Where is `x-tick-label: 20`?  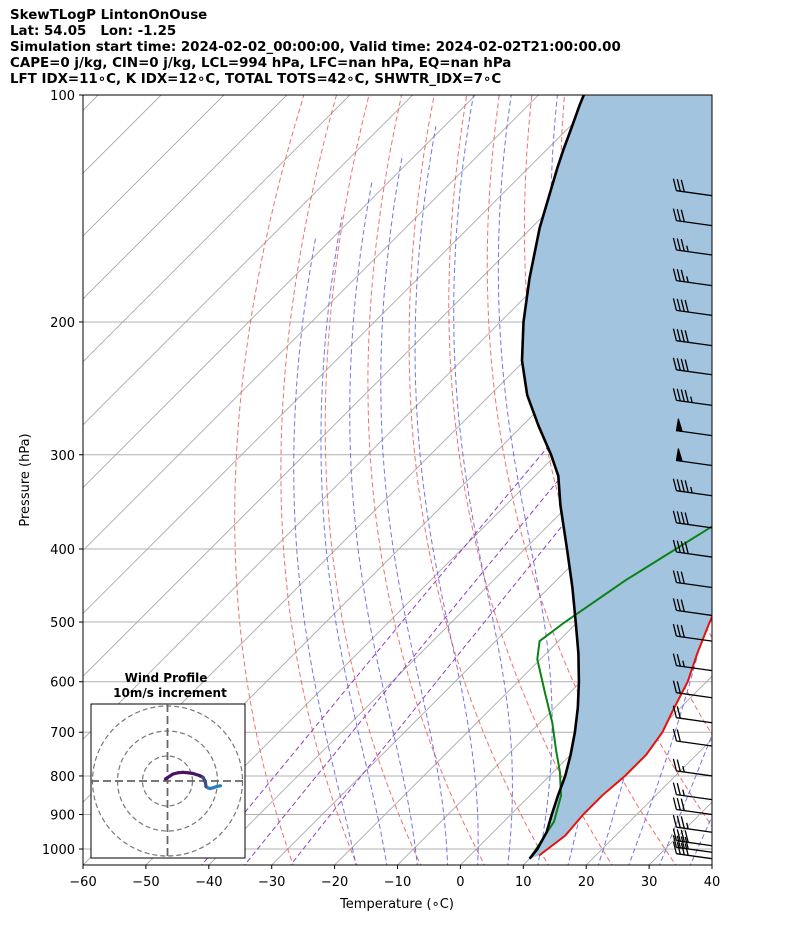 x-tick-label: 20 is located at coordinates (586, 882).